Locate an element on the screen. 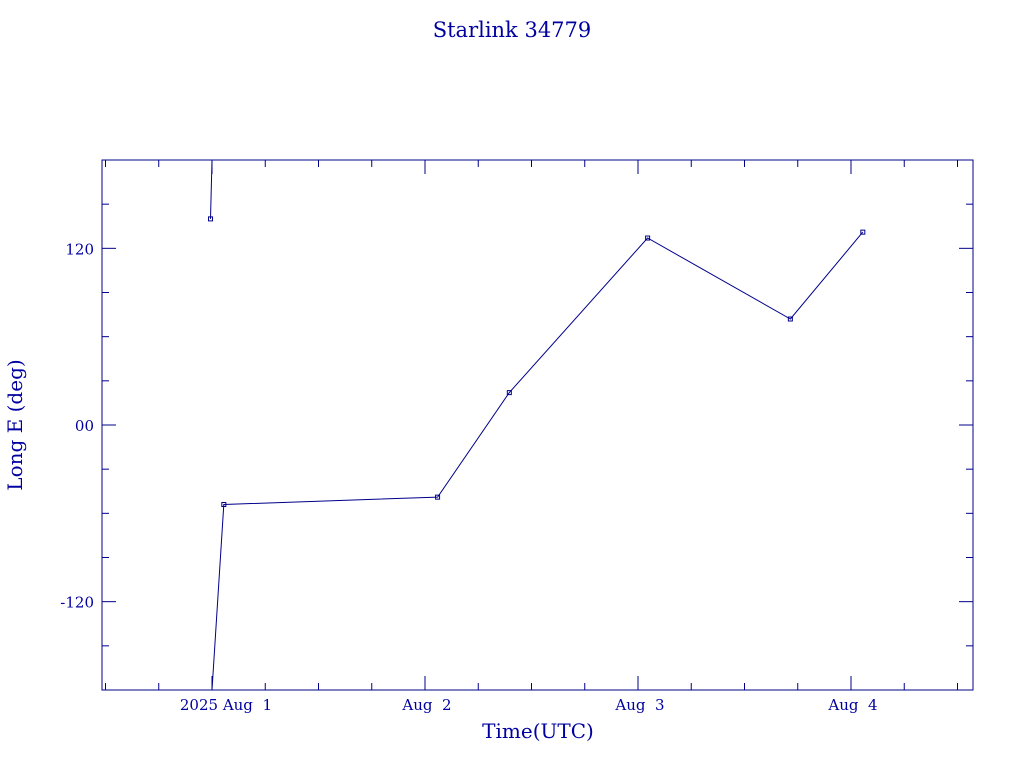 Image resolution: width=1024 pixels, height=768 pixels. x-tick-label: Aug 4 is located at coordinates (852, 705).